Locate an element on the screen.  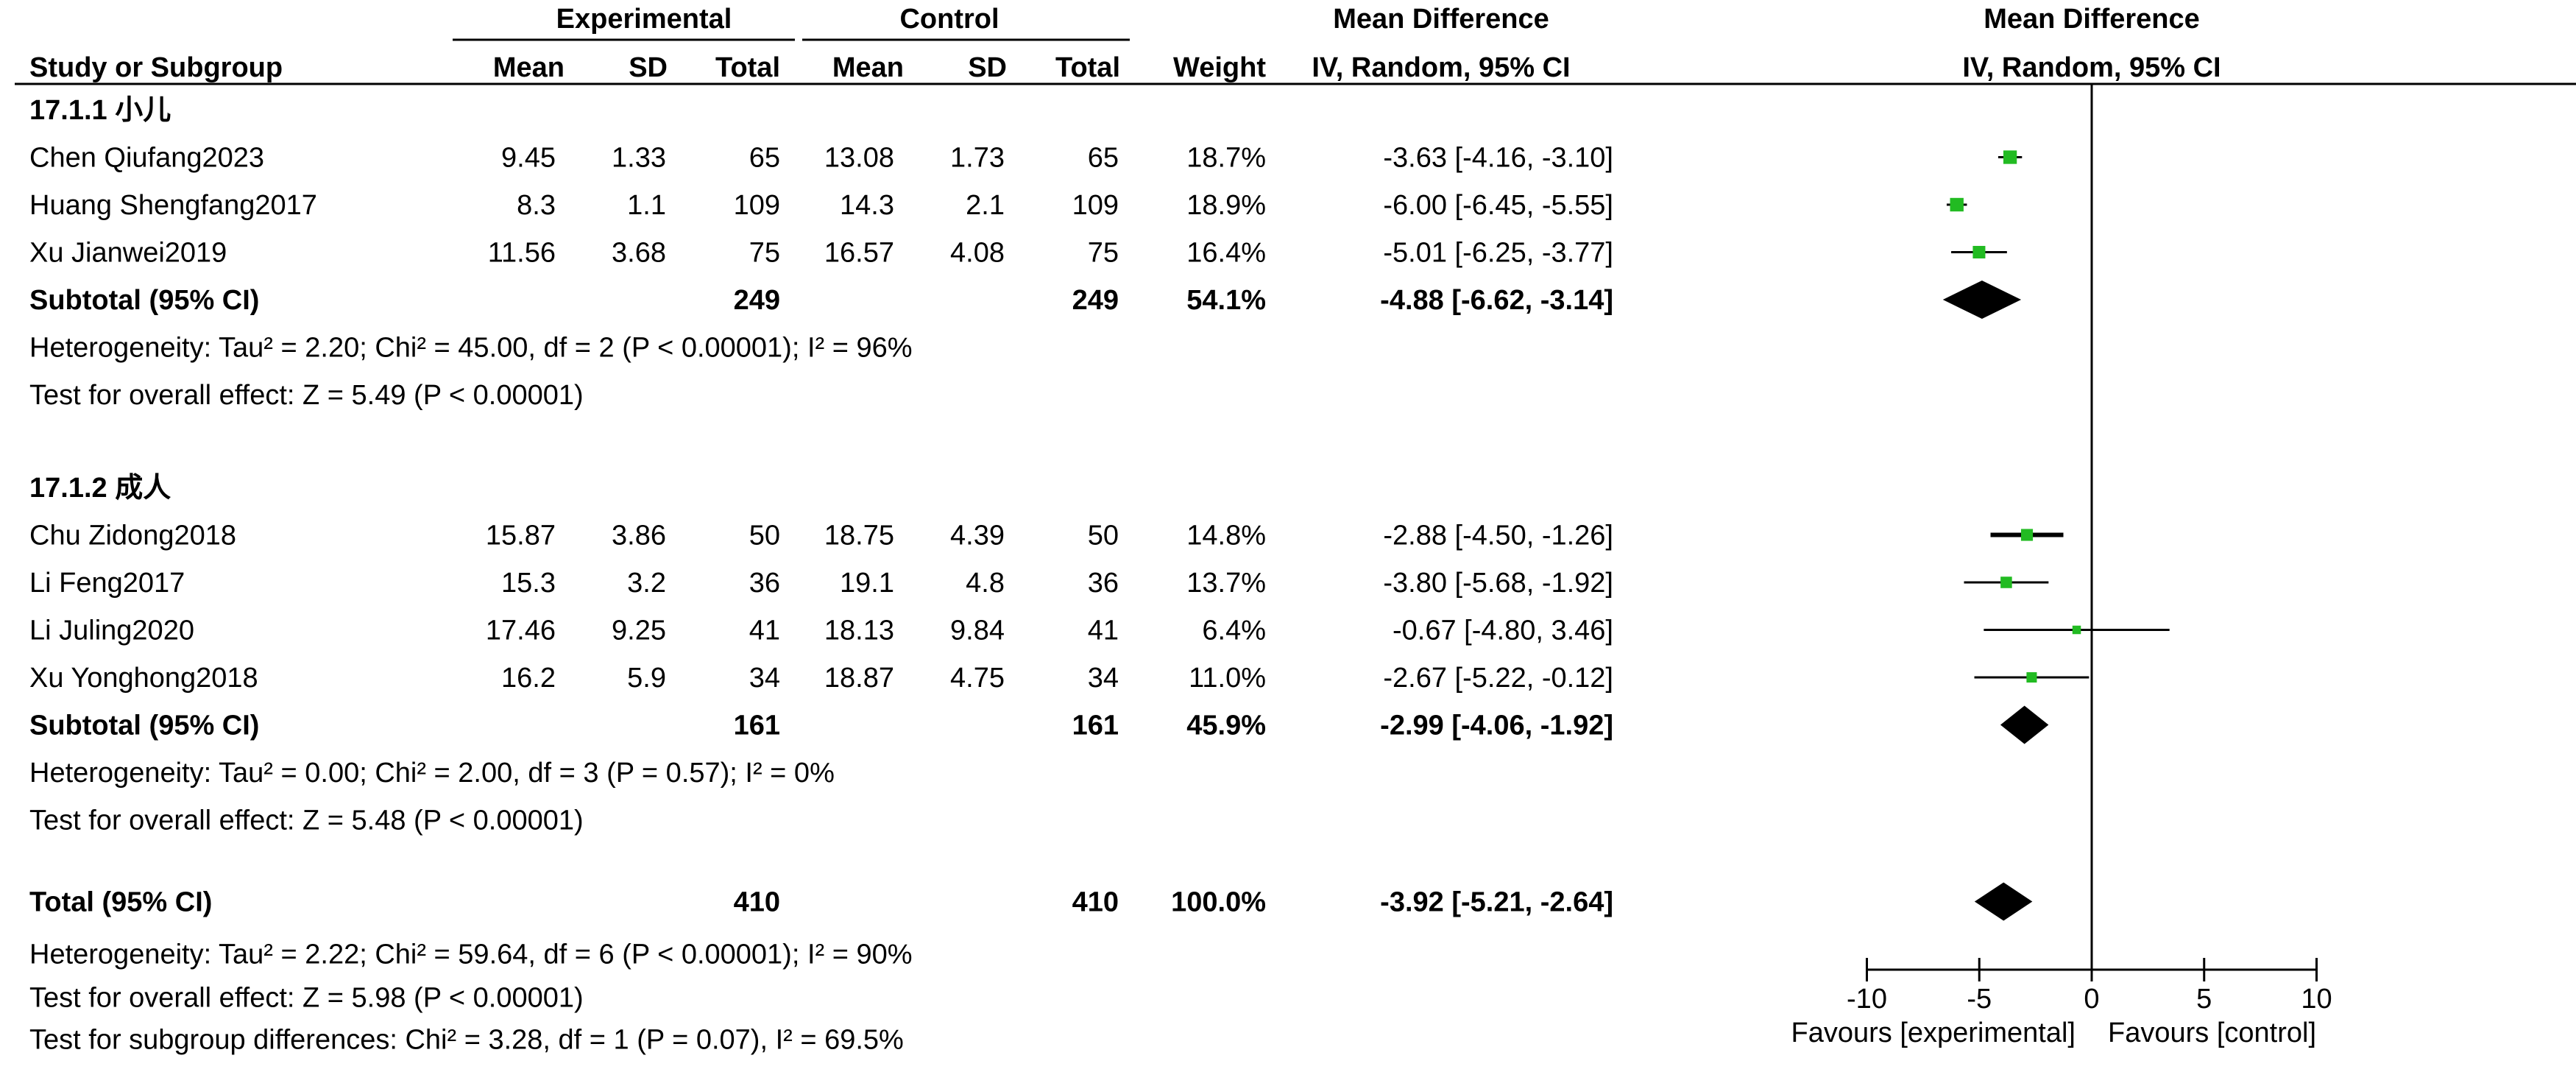
exp-mean: 11.56 is located at coordinates (522, 254).